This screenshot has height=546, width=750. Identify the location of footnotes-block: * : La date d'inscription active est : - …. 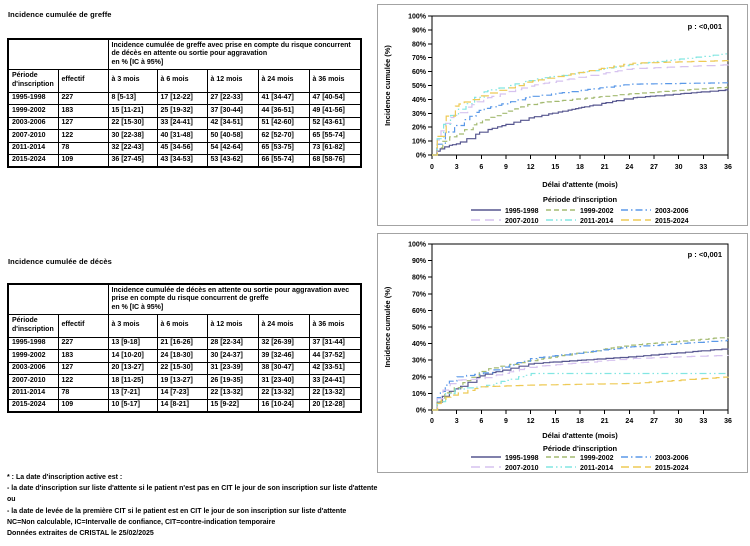
(377, 505).